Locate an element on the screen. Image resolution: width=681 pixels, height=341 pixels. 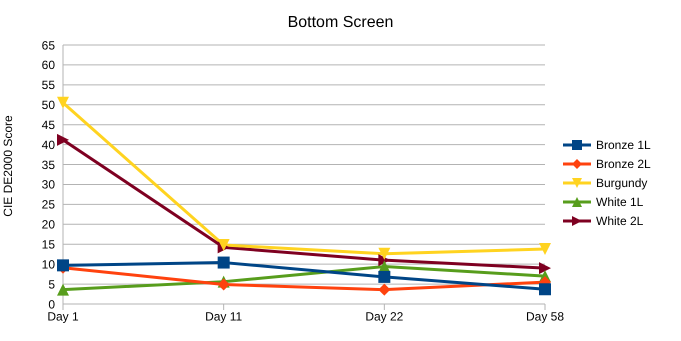
y-tick-label: 40 is located at coordinates (49, 145).